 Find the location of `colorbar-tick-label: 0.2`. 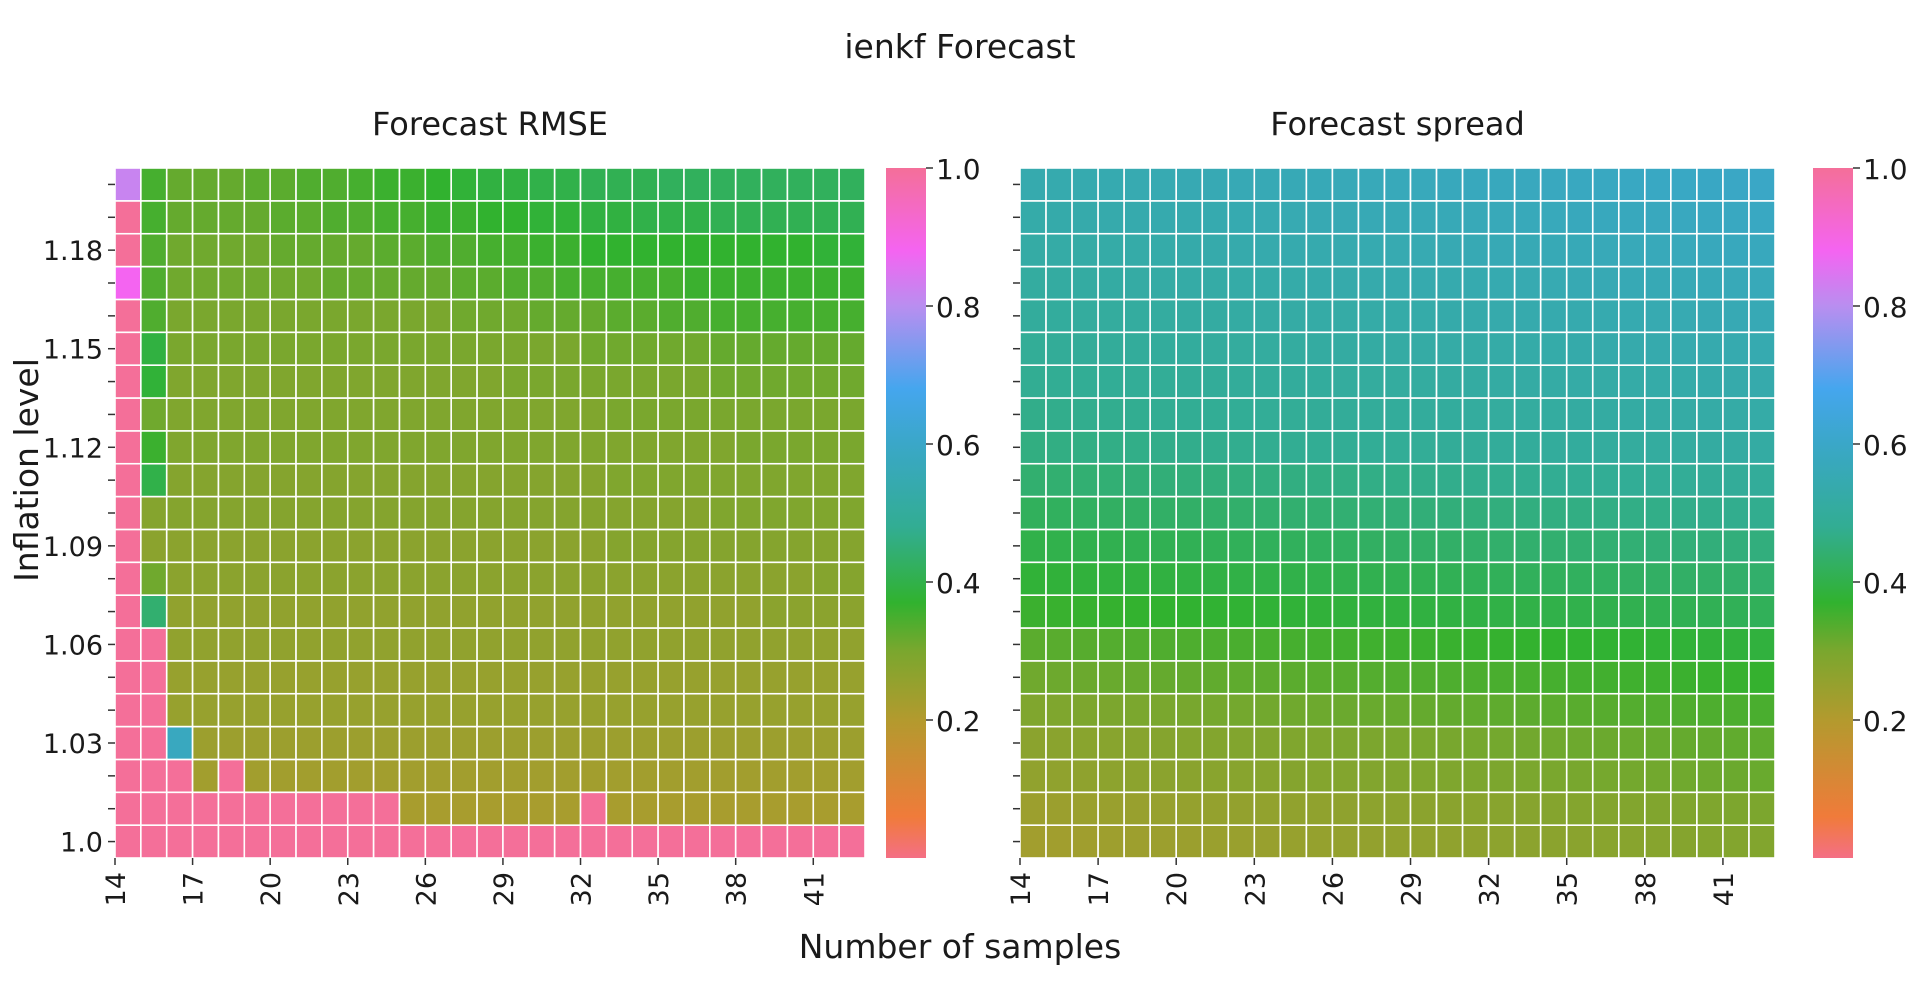

colorbar-tick-label: 0.2 is located at coordinates (958, 721).